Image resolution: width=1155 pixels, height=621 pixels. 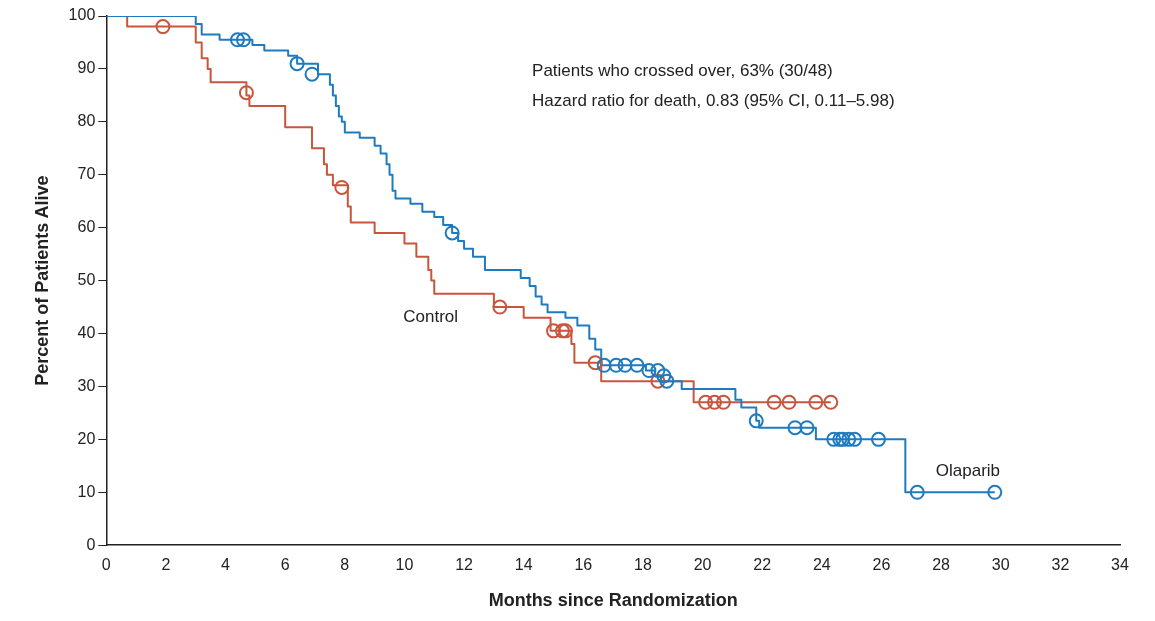 I want to click on x-tick-label: 20, so click(x=702, y=565).